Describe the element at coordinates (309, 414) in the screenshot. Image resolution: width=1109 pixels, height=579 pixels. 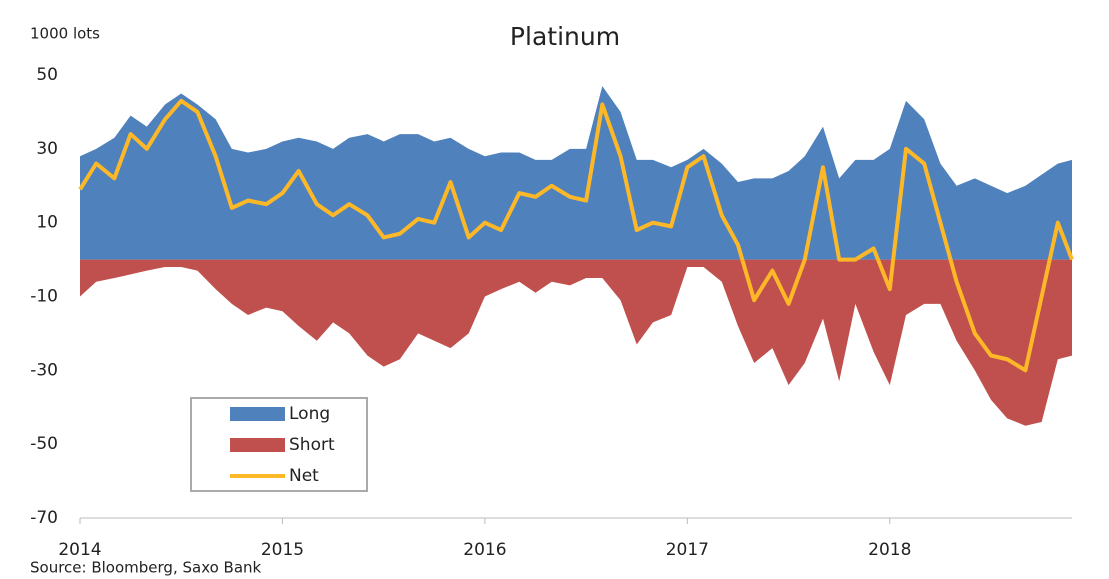
I see `legend-label: Long` at that location.